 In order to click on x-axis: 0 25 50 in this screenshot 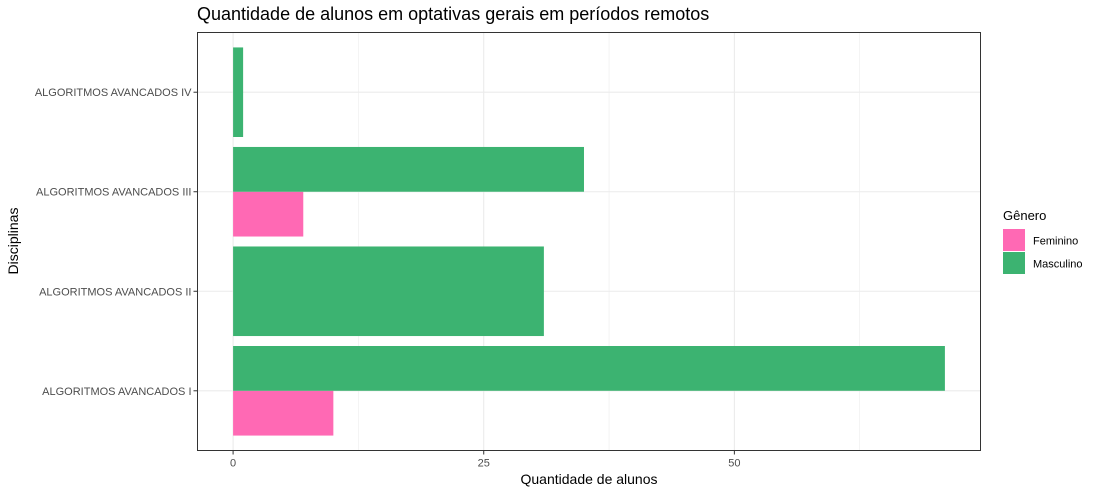, I will do `click(485, 460)`.